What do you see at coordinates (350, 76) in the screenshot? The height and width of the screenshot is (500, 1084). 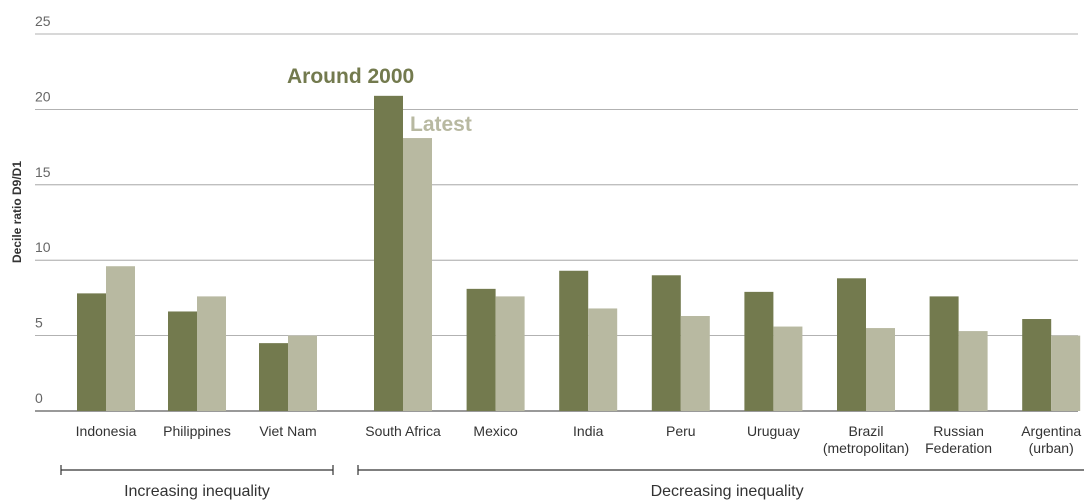 I see `legend-around-2000: Around 2000` at bounding box center [350, 76].